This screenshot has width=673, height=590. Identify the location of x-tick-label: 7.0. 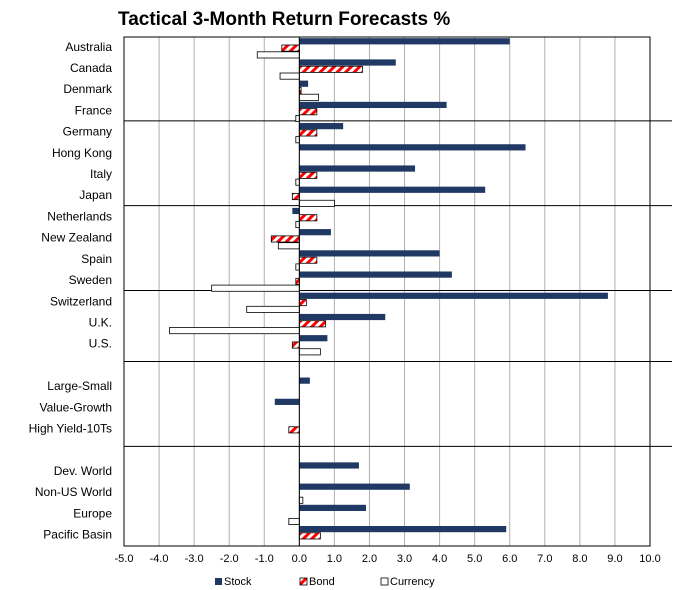
(544, 559).